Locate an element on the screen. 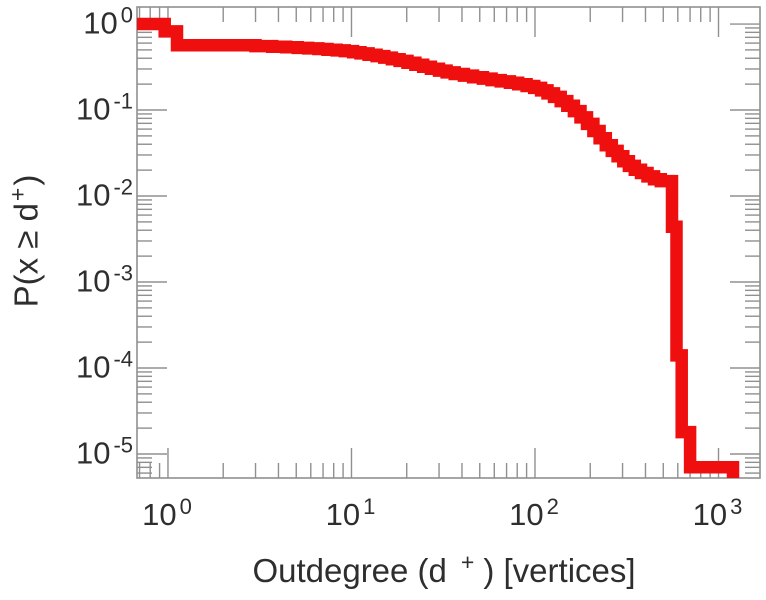 This screenshot has height=600, width=766. x-axis-title: Outdegree (d + ) [vertices] is located at coordinates (444, 570).